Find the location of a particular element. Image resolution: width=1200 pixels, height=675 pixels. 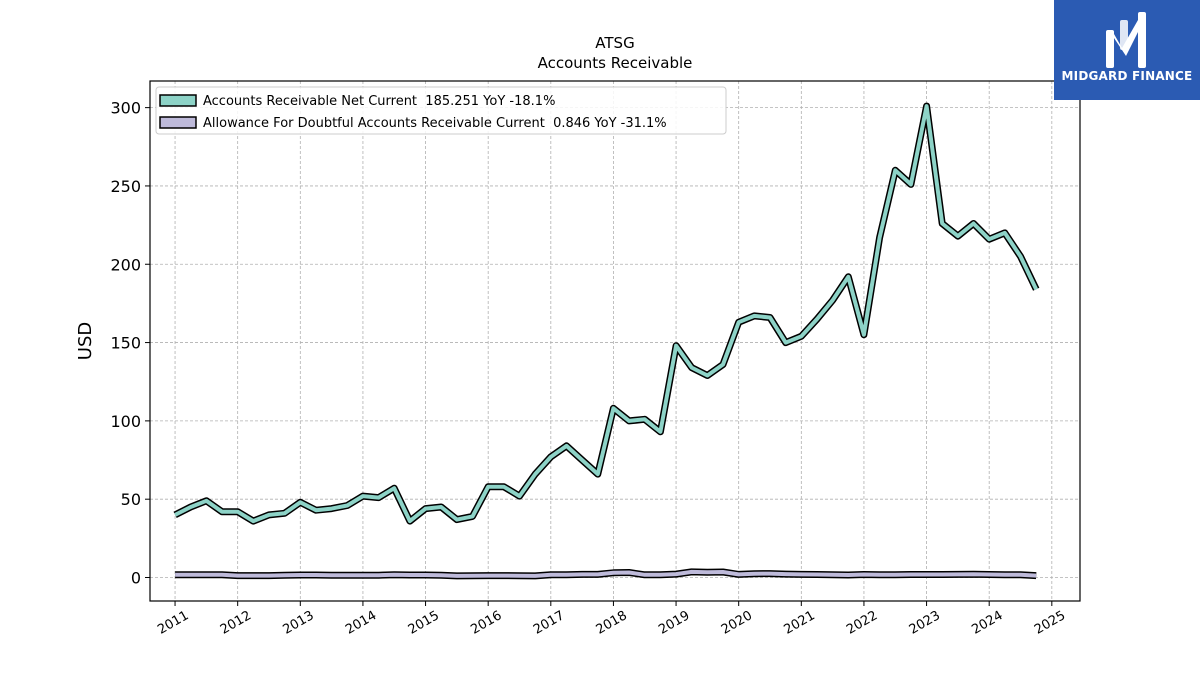

y-tick-label: 100 is located at coordinates (125, 421).